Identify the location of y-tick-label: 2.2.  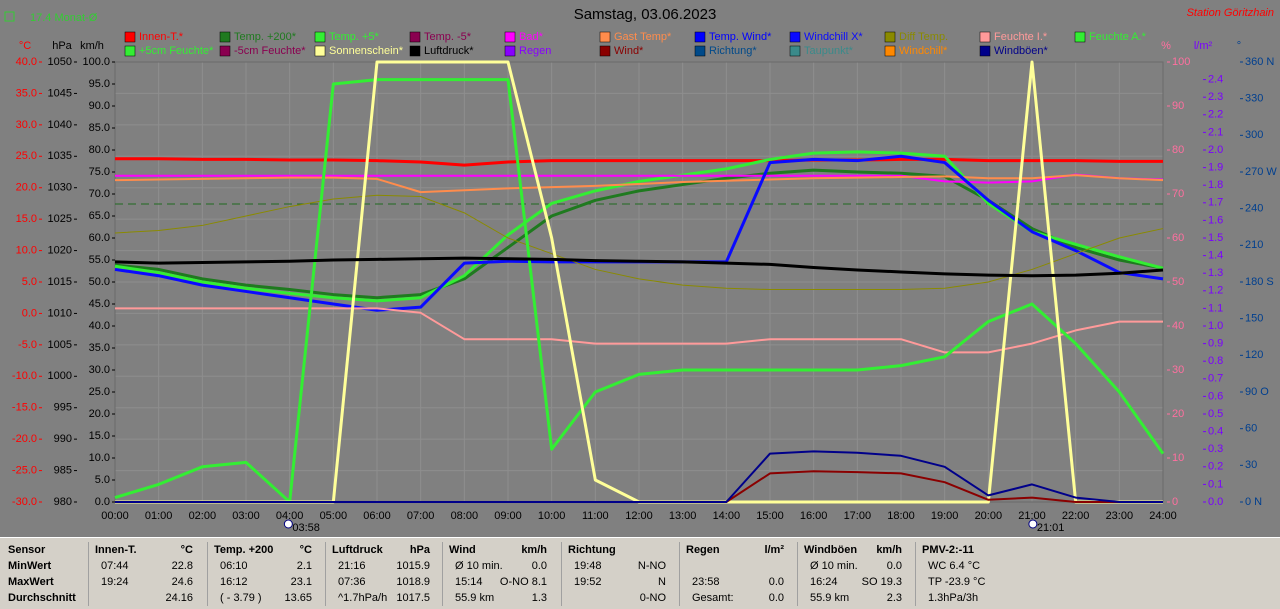
(1215, 115).